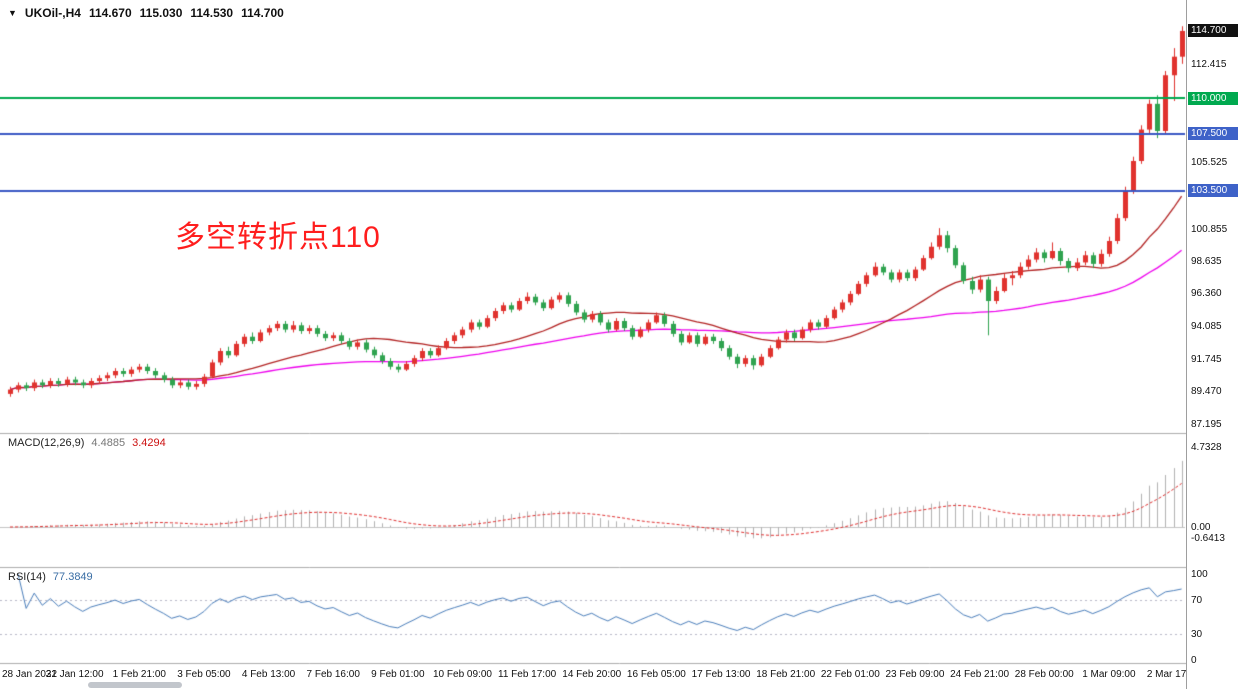 This screenshot has width=1239, height=689. Describe the element at coordinates (1213, 98) in the screenshot. I see `hline-price-badge: 110.000` at that location.